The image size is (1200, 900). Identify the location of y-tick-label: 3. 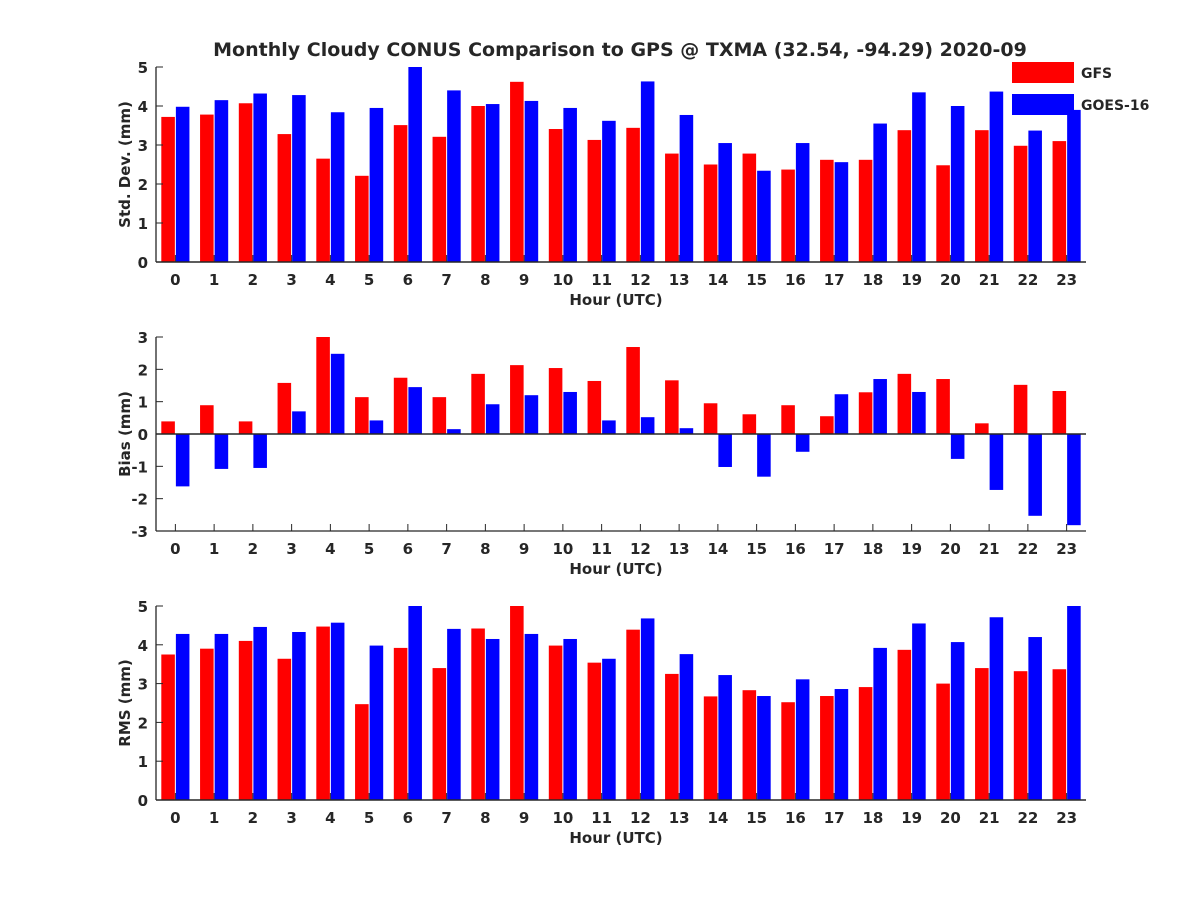
(143, 338).